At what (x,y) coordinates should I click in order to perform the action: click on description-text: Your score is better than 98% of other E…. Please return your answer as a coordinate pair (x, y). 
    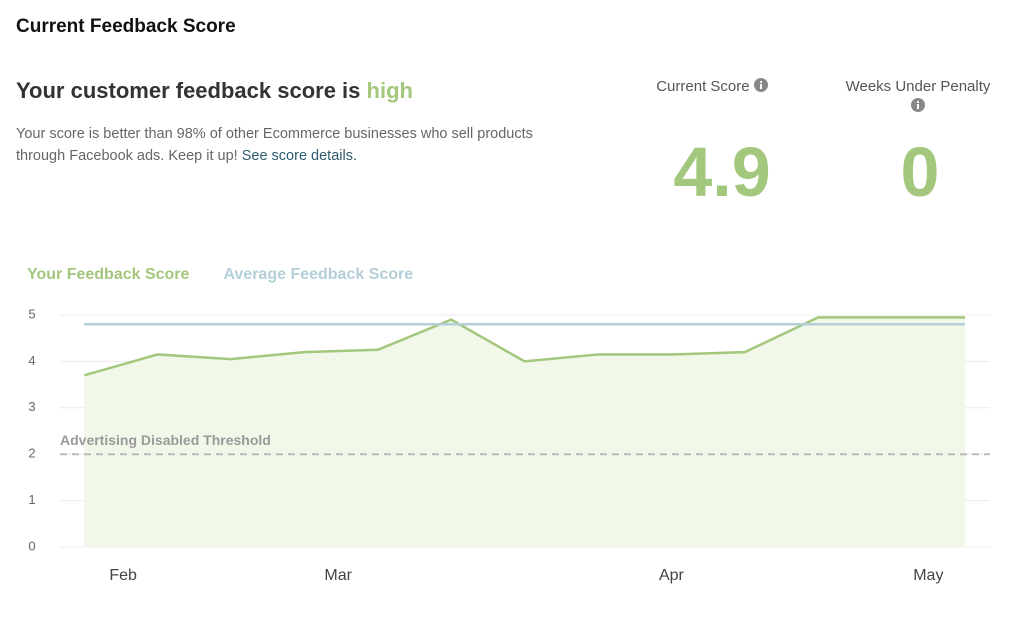
    Looking at the image, I should click on (274, 145).